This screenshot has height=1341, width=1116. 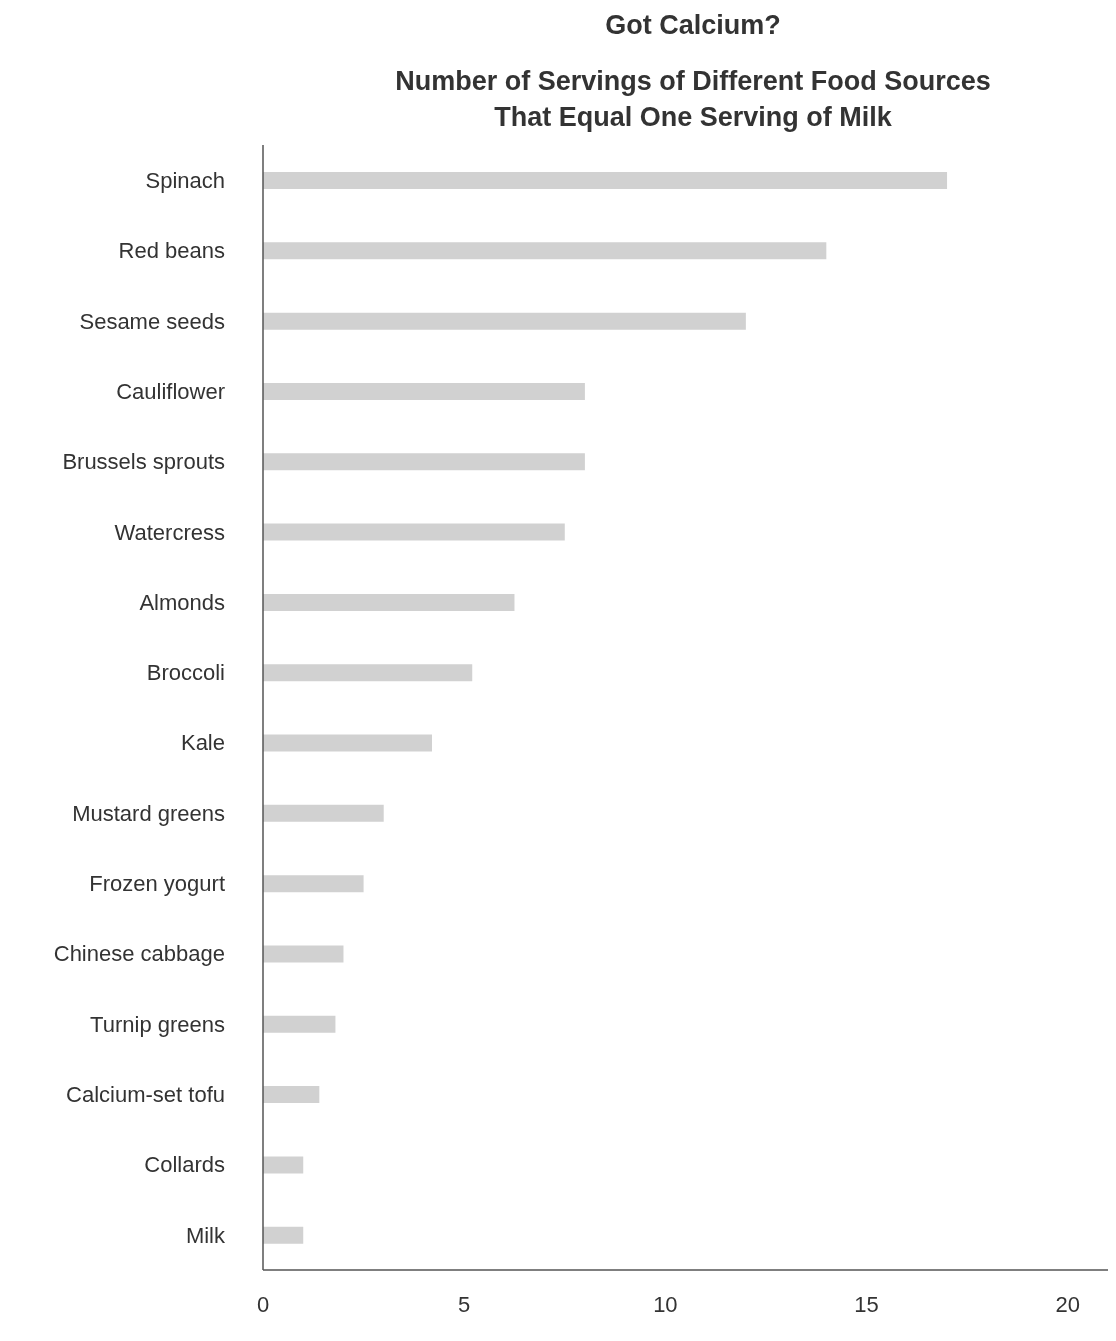 I want to click on y-tick-label: Brussels sprouts, so click(x=143, y=462).